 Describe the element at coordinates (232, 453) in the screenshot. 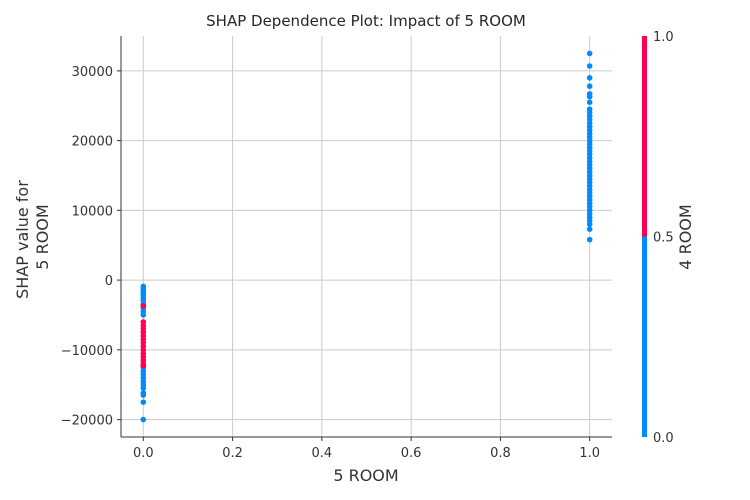

I see `x-tick-label: 0.2` at that location.